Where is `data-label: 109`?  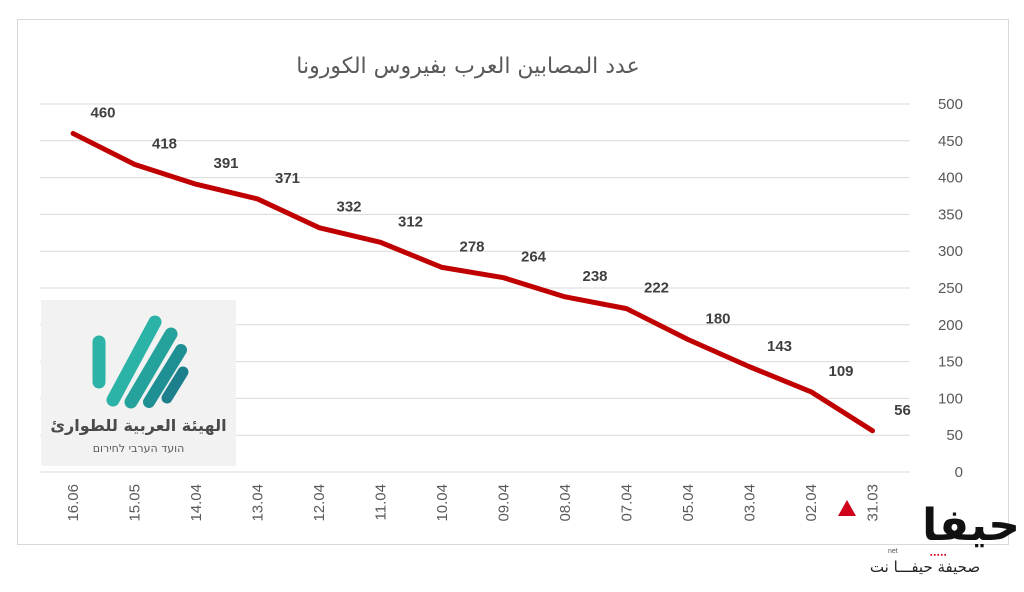 data-label: 109 is located at coordinates (840, 371).